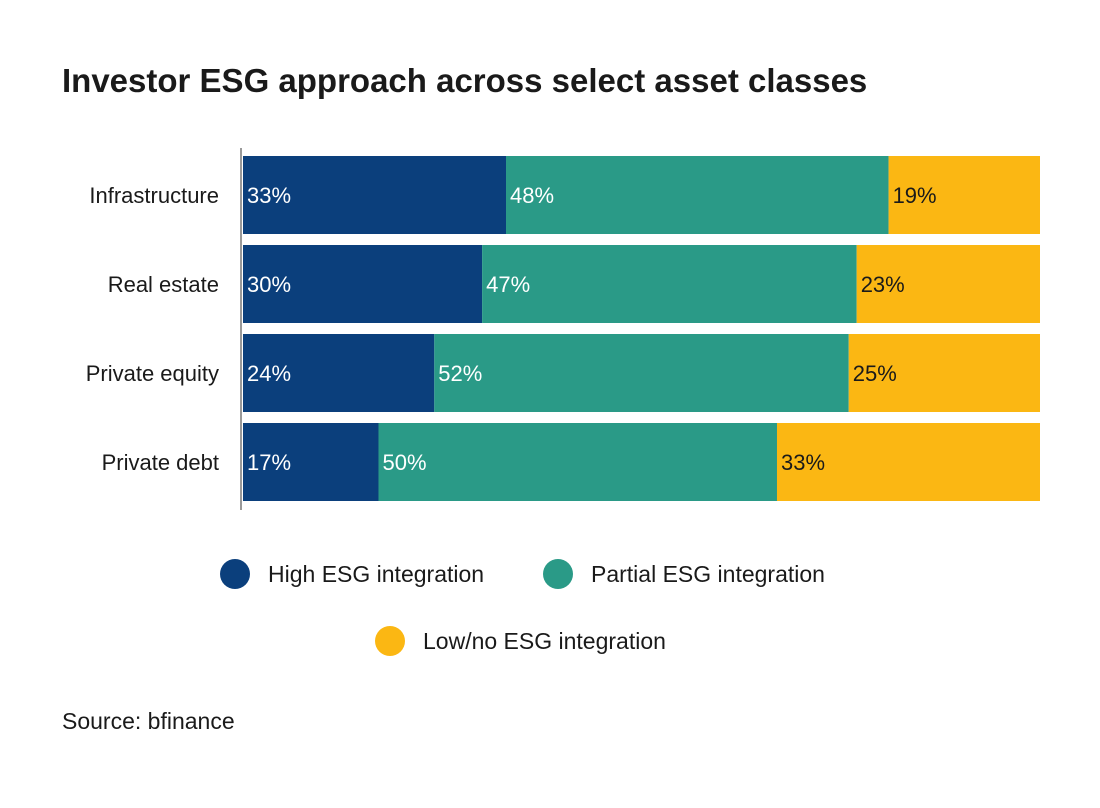 This screenshot has width=1100, height=808. I want to click on bar-infrastructure-high-esg-integration, so click(375, 195).